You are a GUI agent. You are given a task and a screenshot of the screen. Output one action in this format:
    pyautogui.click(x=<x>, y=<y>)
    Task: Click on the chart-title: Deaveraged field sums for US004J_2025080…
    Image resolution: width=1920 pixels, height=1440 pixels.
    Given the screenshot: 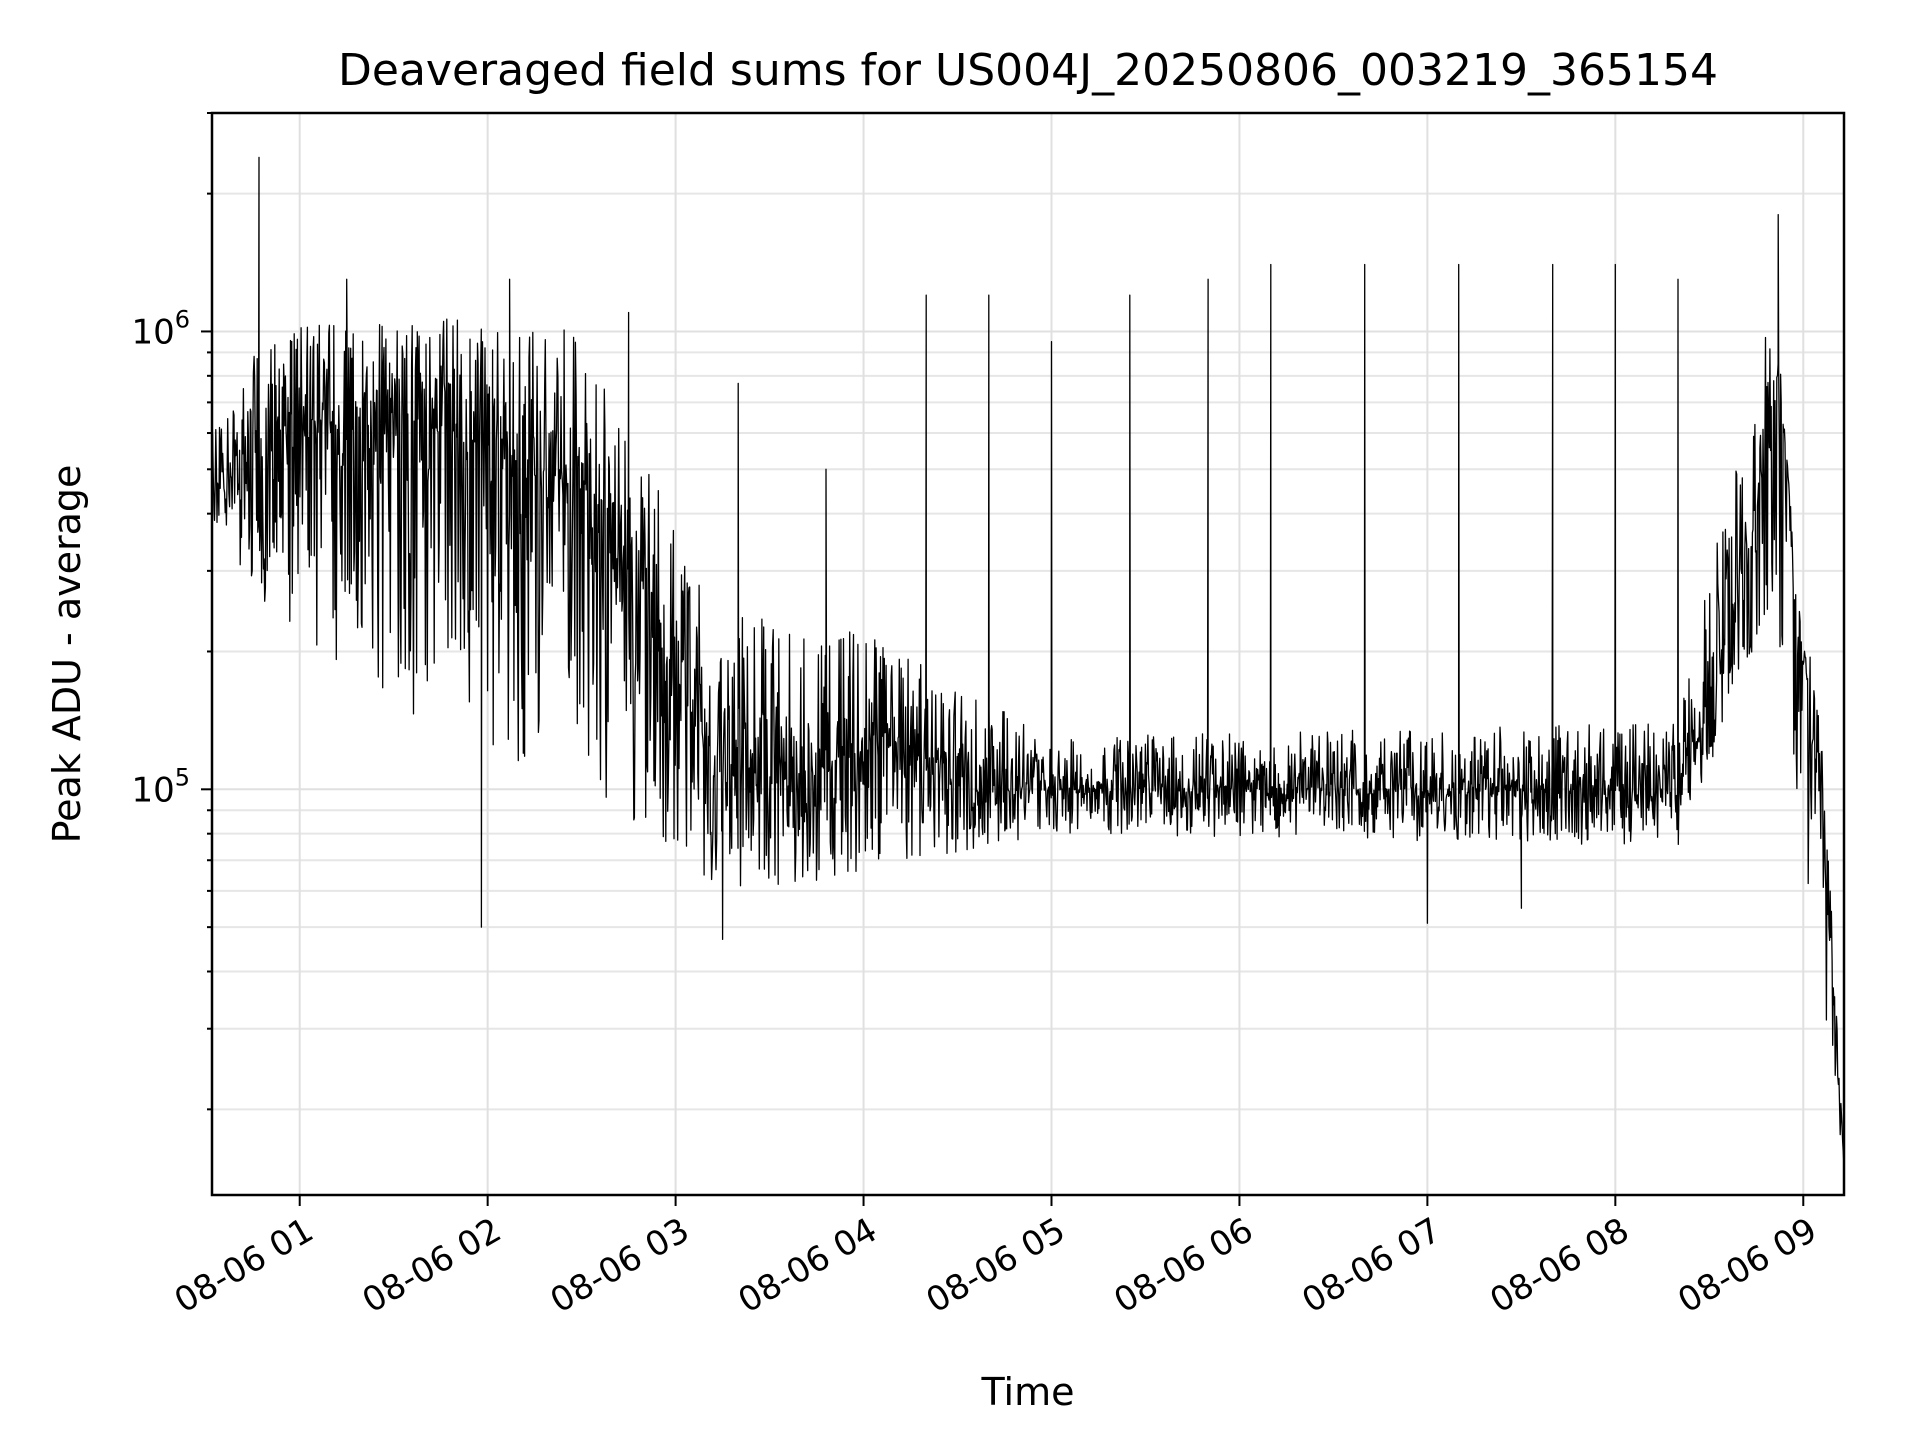 What is the action you would take?
    pyautogui.click(x=1028, y=70)
    